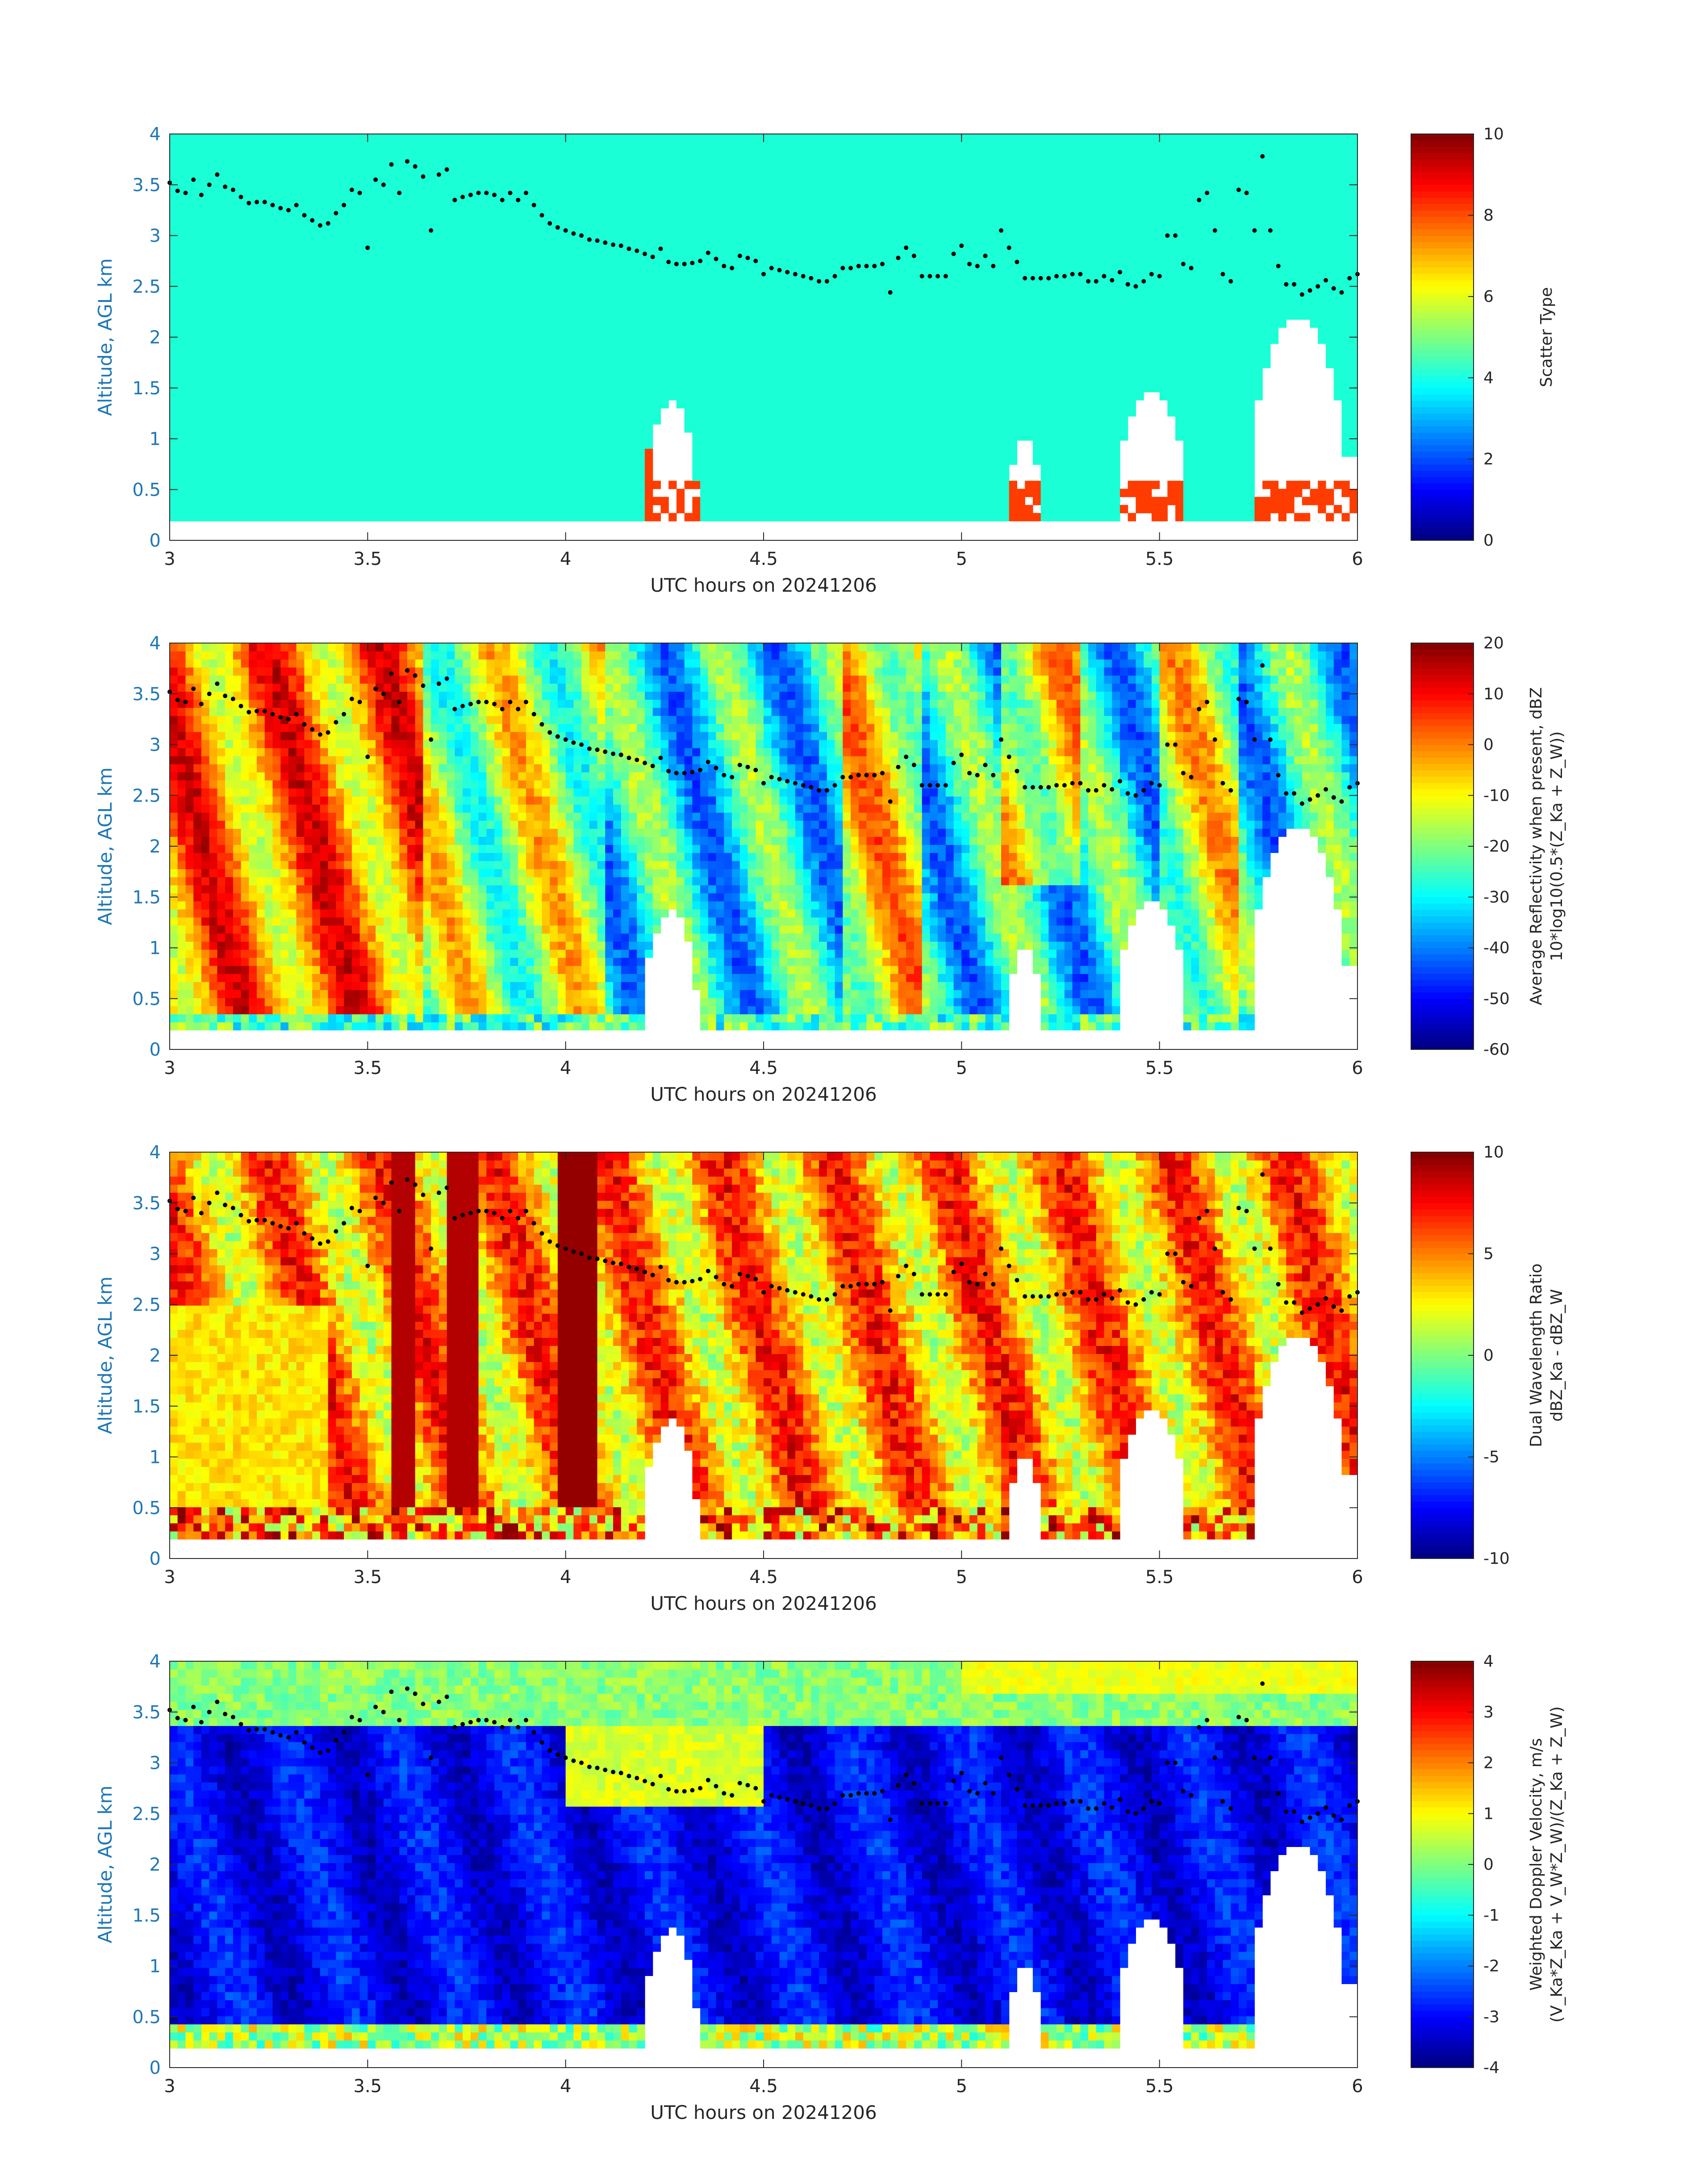  What do you see at coordinates (1496, 1049) in the screenshot?
I see `colorbar-tick-label: -60` at bounding box center [1496, 1049].